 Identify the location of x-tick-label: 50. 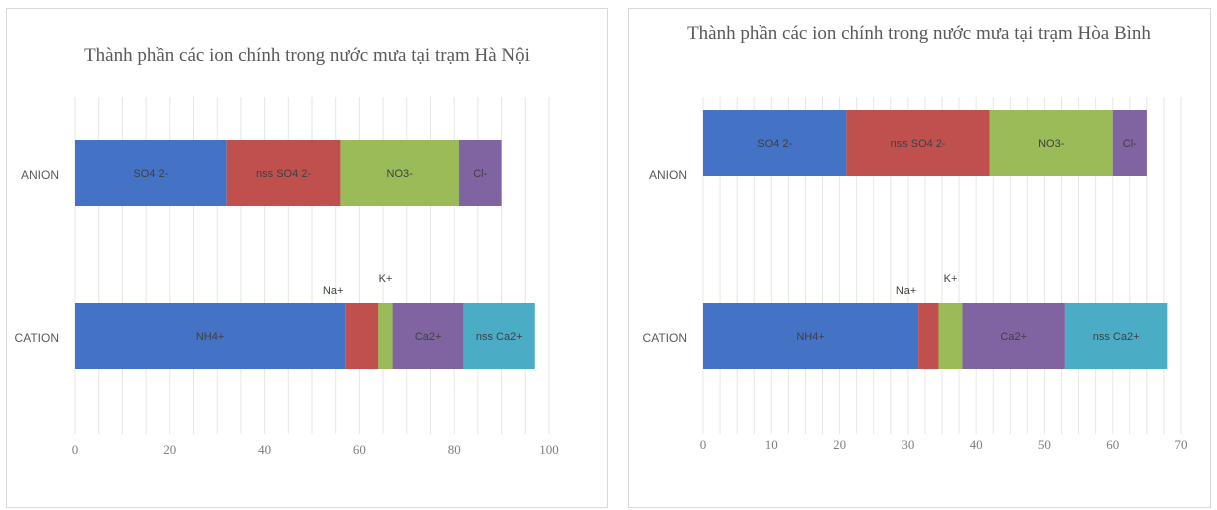
(1044, 444).